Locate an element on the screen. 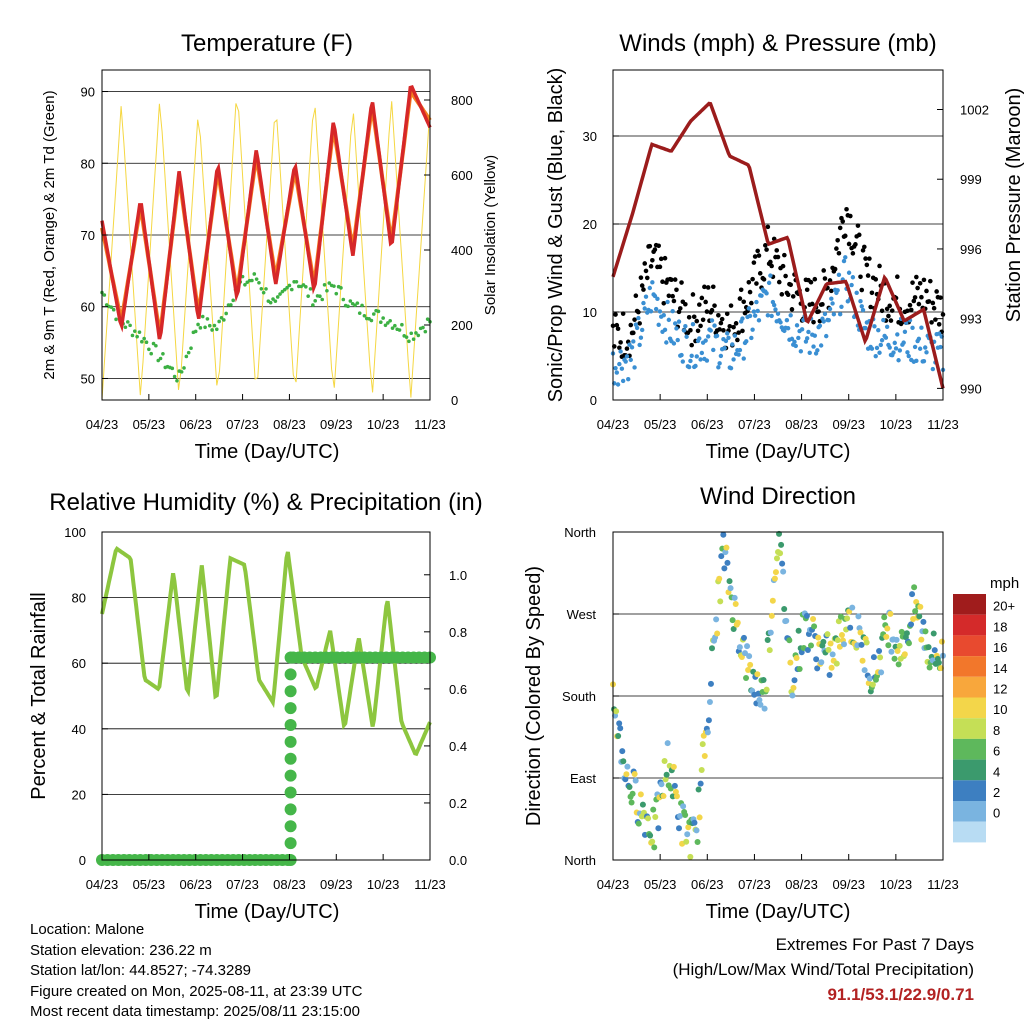 Image resolution: width=1024 pixels, height=1024 pixels. humidity-y-tick-label: 40 is located at coordinates (79, 729).